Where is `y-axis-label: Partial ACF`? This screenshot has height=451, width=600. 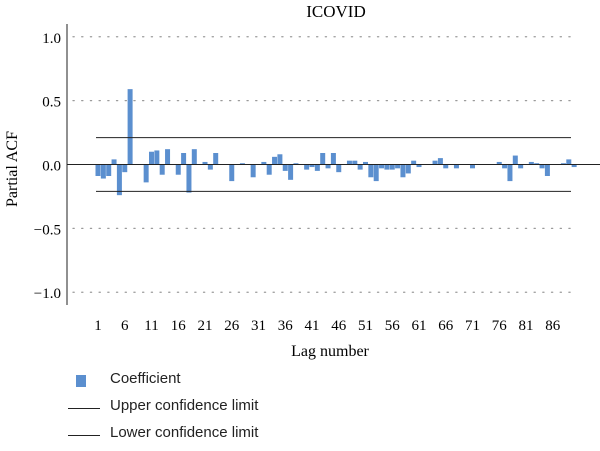 y-axis-label: Partial ACF is located at coordinates (12, 169).